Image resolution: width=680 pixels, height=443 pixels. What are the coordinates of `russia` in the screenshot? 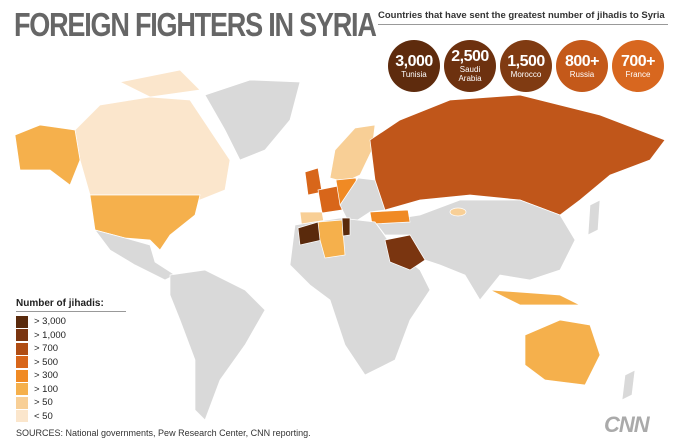 It's located at (517, 155).